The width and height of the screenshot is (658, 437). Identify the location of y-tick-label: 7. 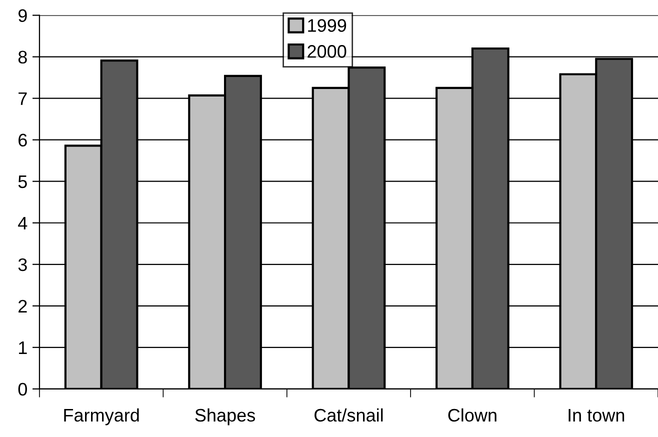
(22, 98).